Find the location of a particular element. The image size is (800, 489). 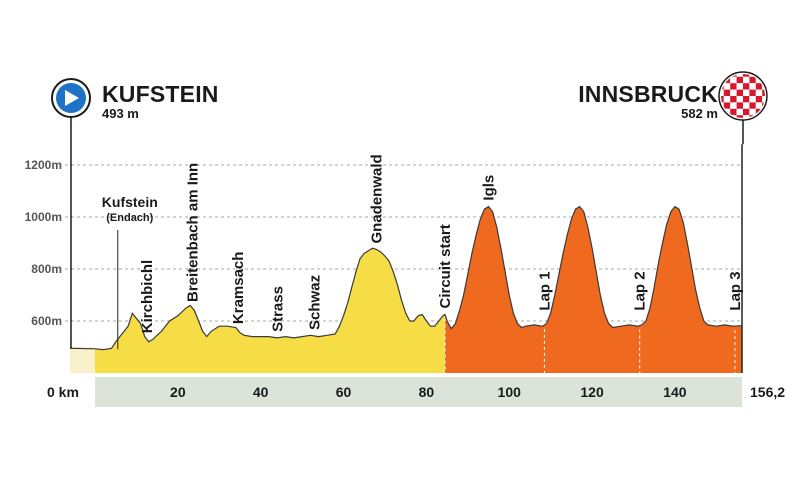

annotation-label: Kramsach is located at coordinates (238, 288).